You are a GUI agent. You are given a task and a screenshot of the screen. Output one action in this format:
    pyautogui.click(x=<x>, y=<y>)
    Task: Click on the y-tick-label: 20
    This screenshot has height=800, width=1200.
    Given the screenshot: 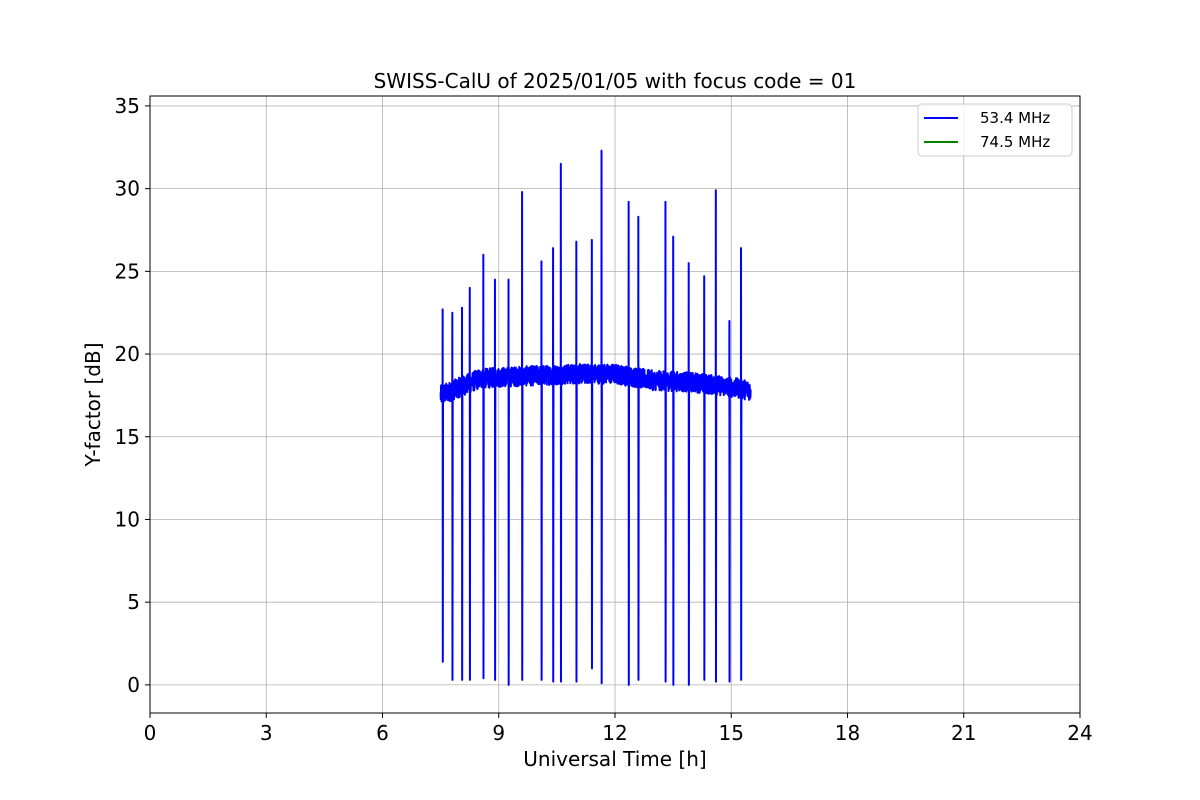 What is the action you would take?
    pyautogui.click(x=127, y=354)
    